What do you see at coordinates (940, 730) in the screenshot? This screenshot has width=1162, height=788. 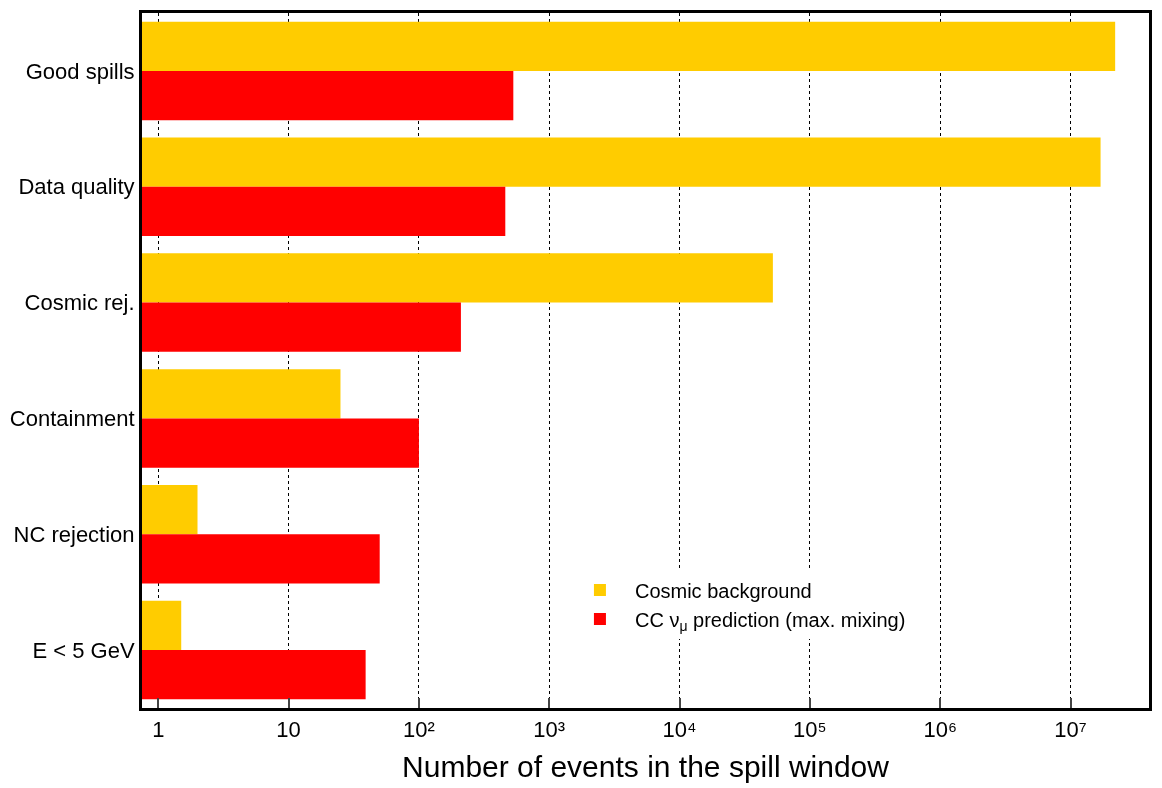 I see `x-tick-label: 10⁶` at bounding box center [940, 730].